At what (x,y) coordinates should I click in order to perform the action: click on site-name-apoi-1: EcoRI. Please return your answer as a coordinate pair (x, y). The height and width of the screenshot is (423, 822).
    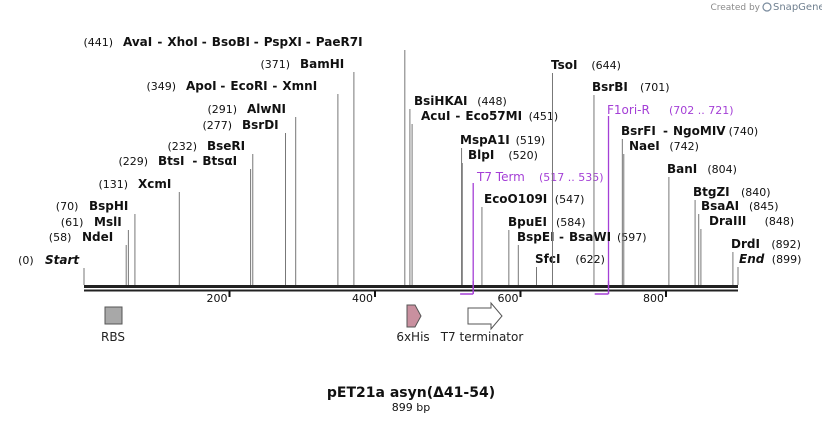
    Looking at the image, I should click on (248, 86).